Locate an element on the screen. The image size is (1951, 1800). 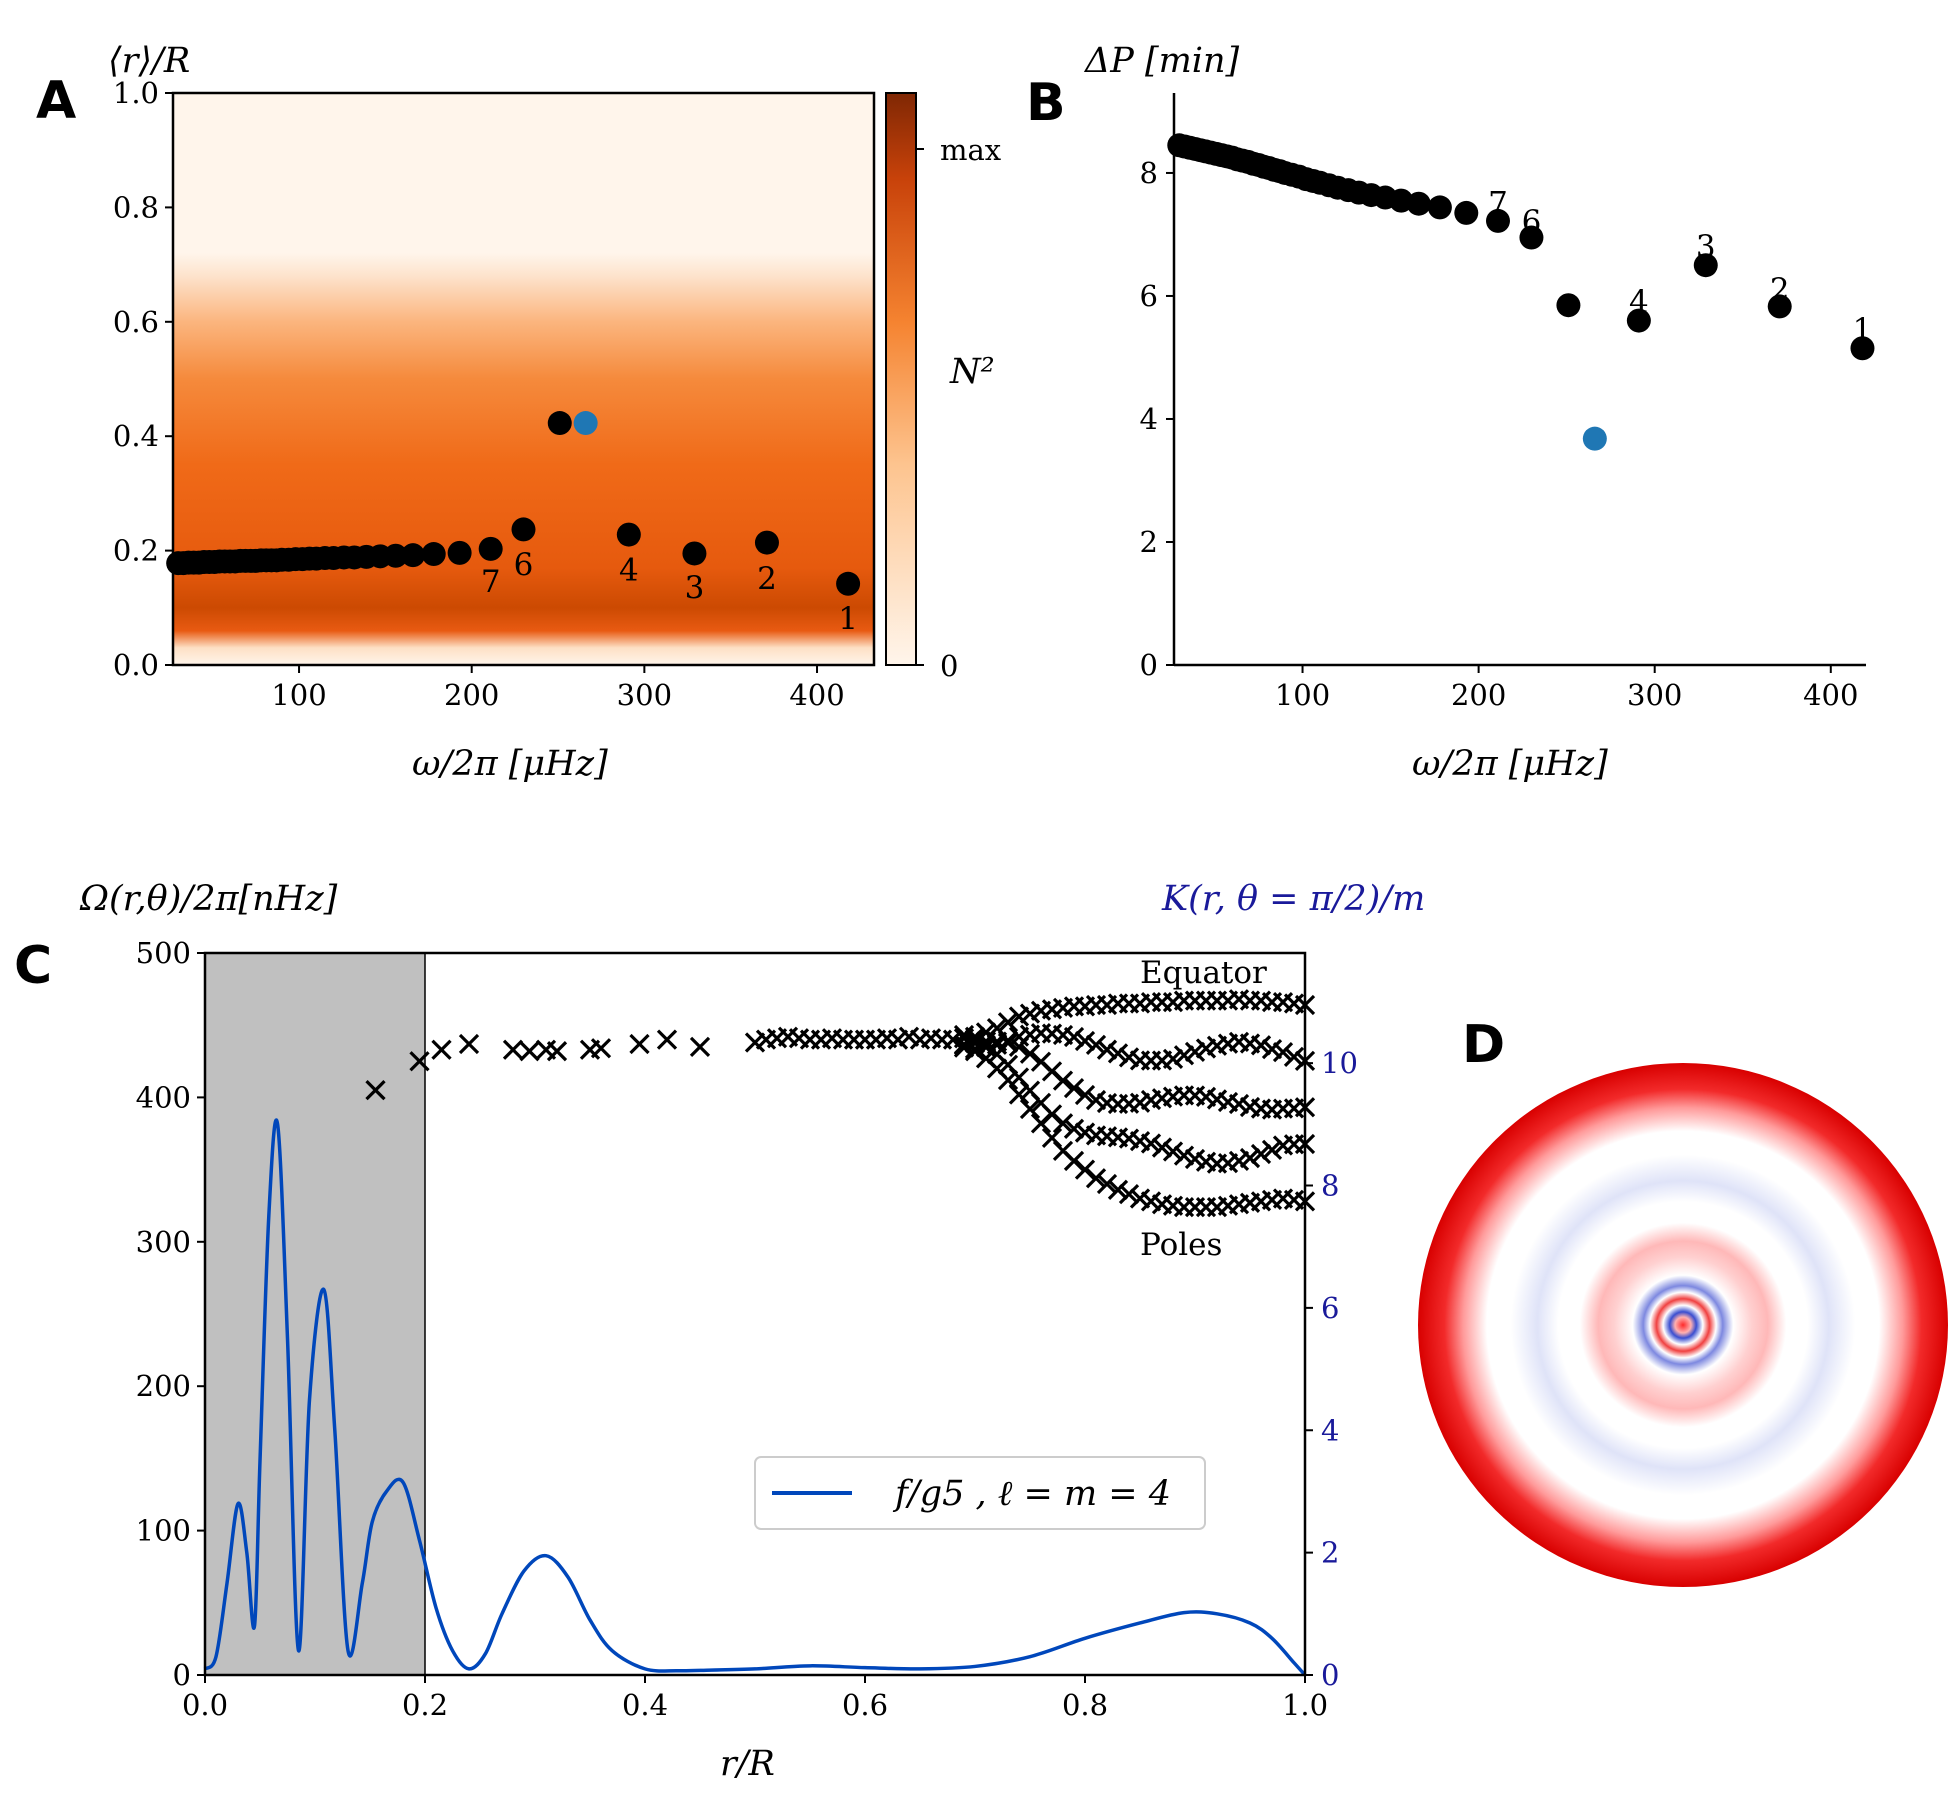
legend-box is located at coordinates (980, 1493).